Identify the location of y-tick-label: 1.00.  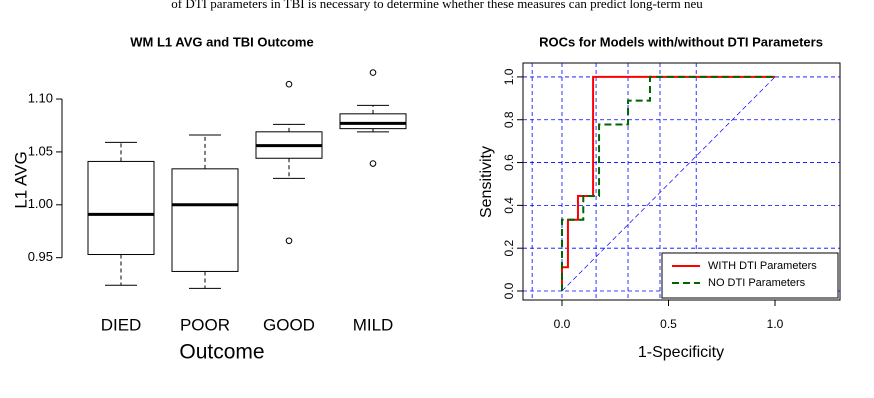
(40, 203).